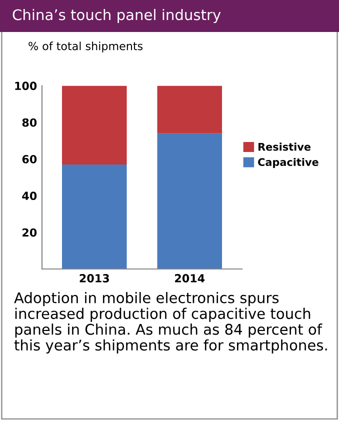 This screenshot has width=339, height=421. I want to click on legend-label: Resistive, so click(284, 146).